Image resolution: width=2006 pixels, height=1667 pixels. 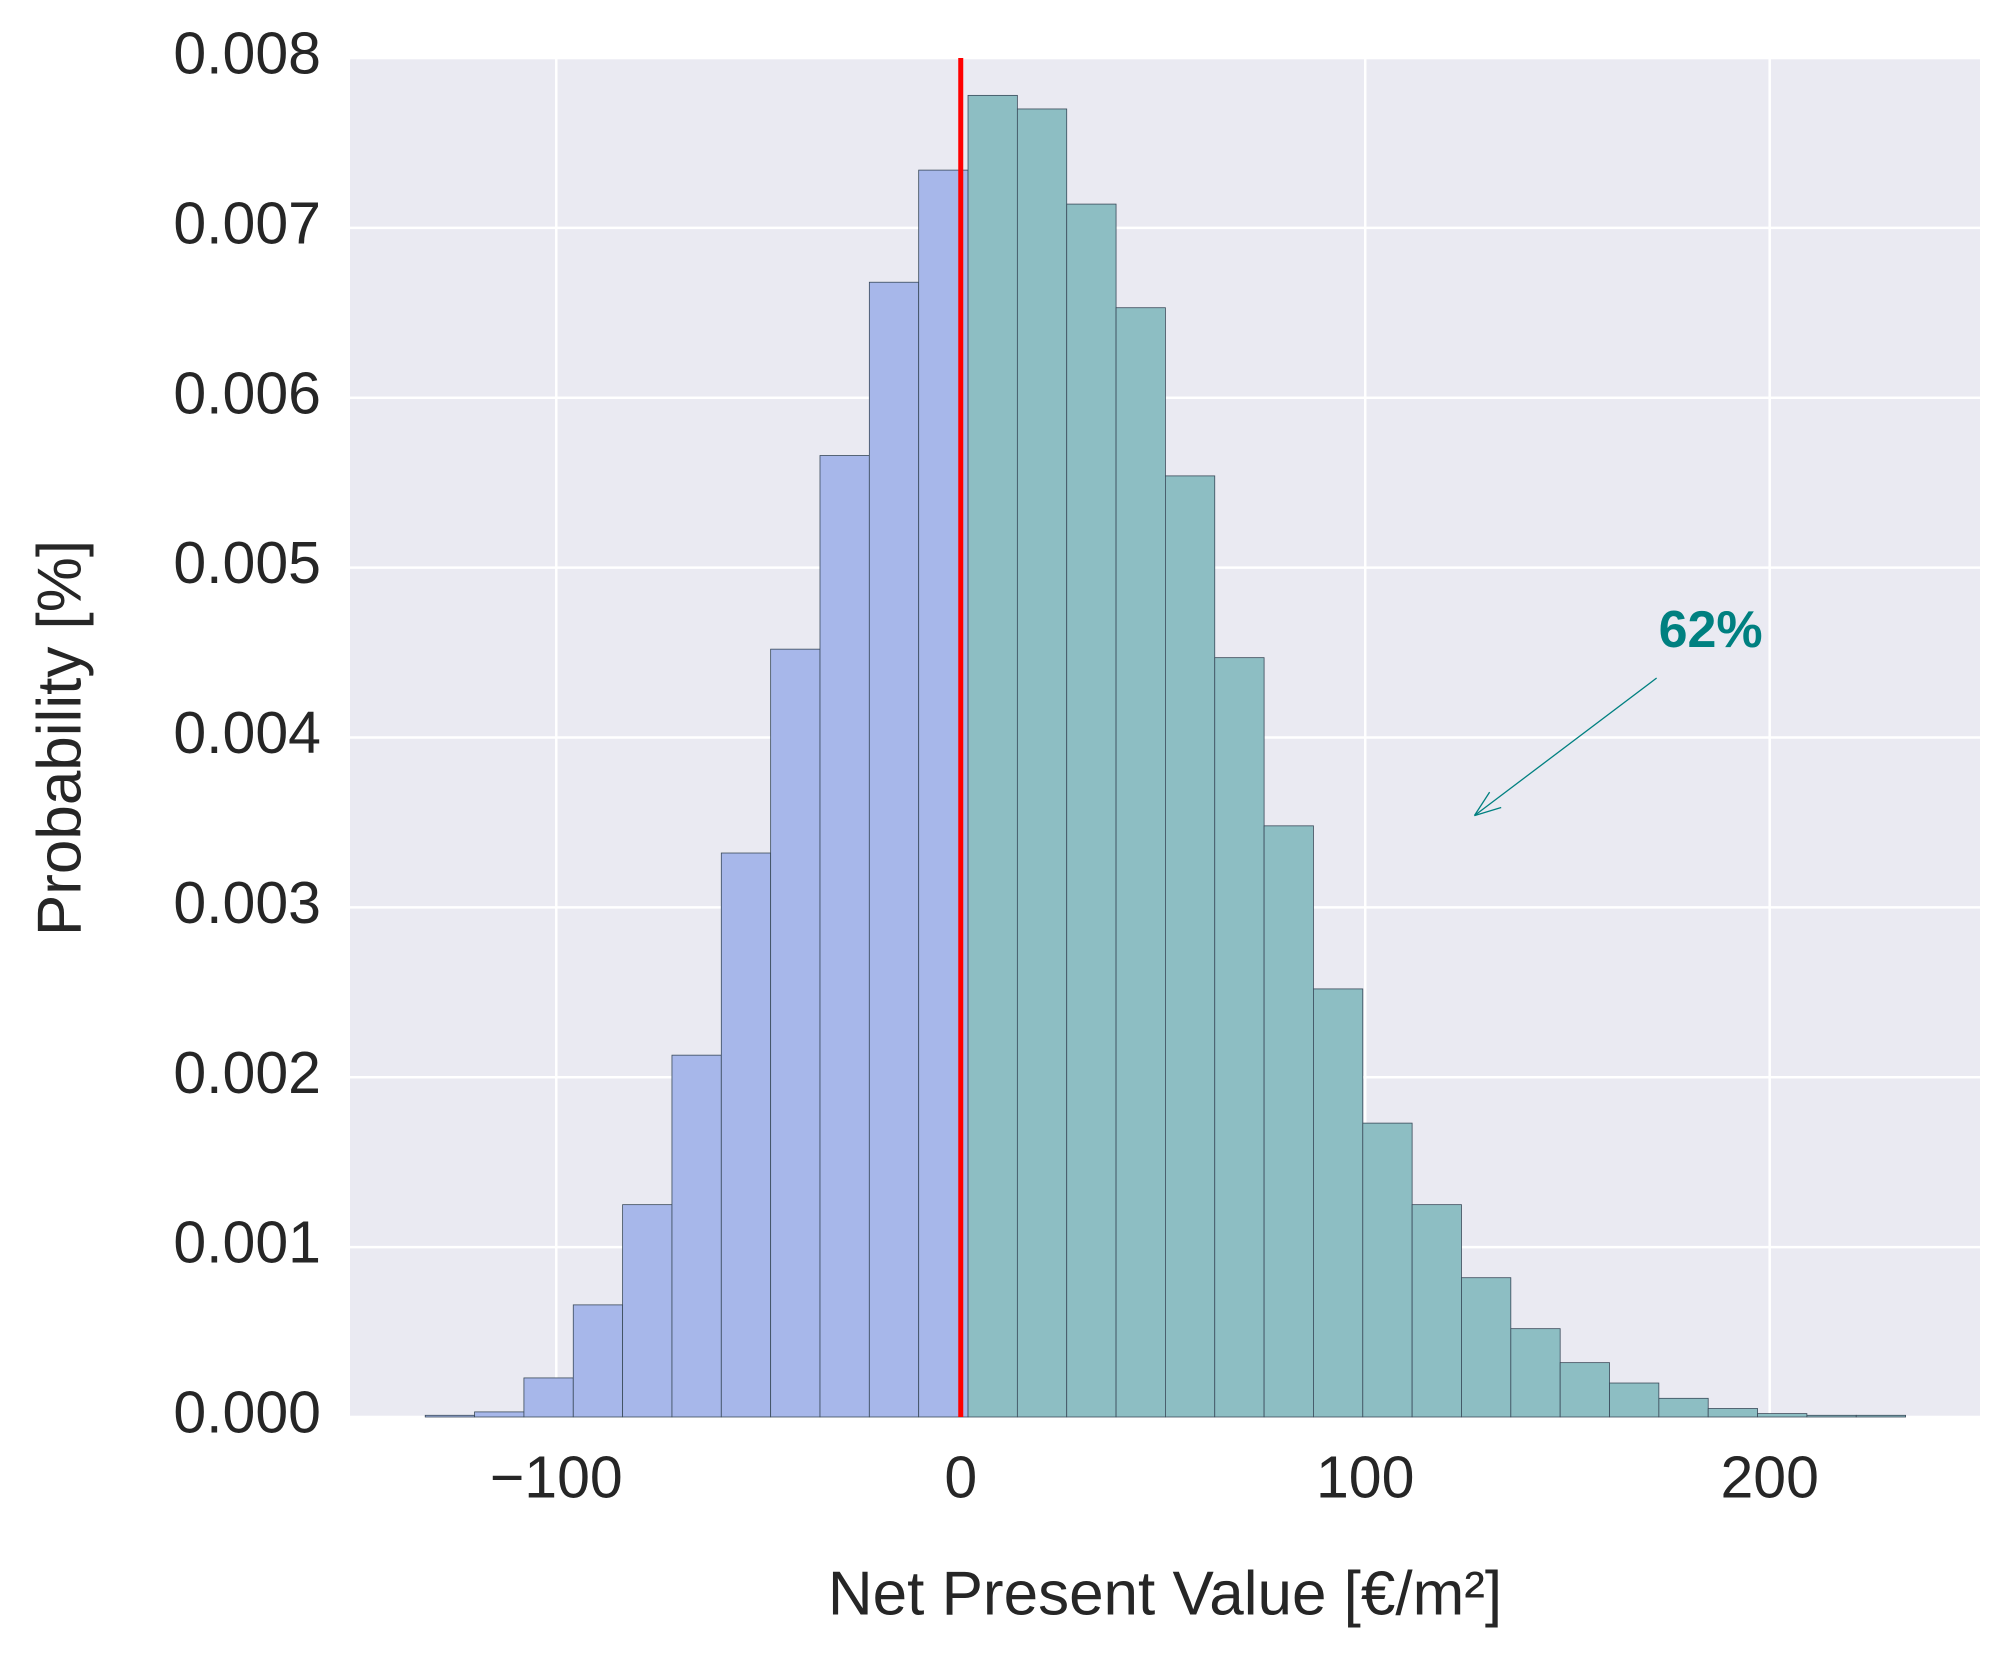 I want to click on y-axis-label: Probability [%], so click(x=59, y=738).